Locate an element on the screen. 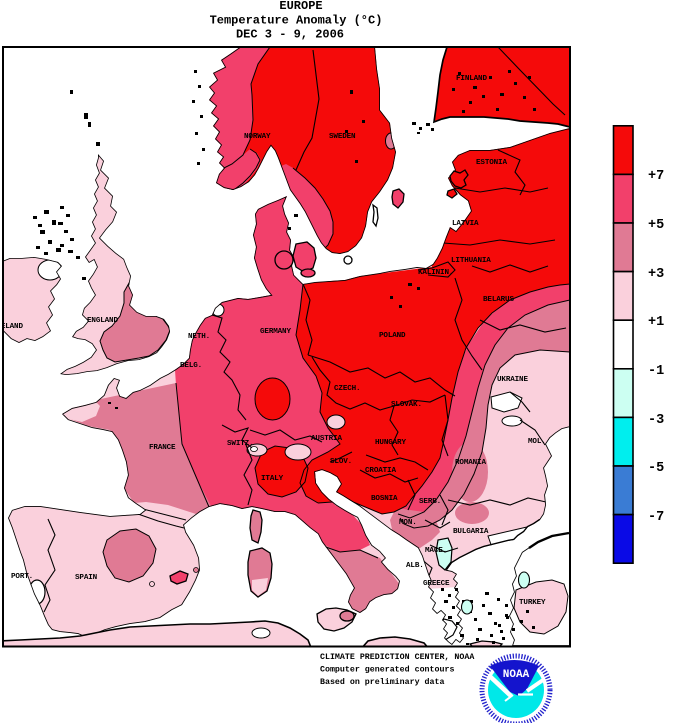 This screenshot has height=723, width=673. svg-text: ITALY is located at coordinates (272, 479).